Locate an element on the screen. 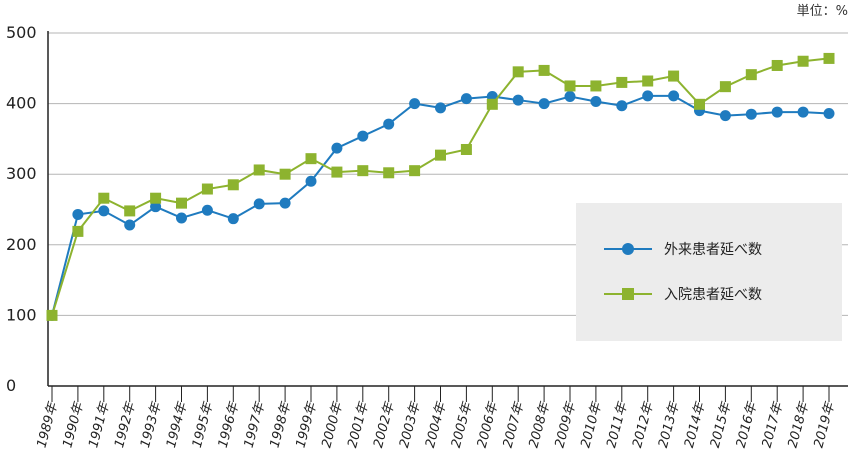 The height and width of the screenshot is (460, 860). legend-label: 入院患者延べ数 is located at coordinates (713, 295).